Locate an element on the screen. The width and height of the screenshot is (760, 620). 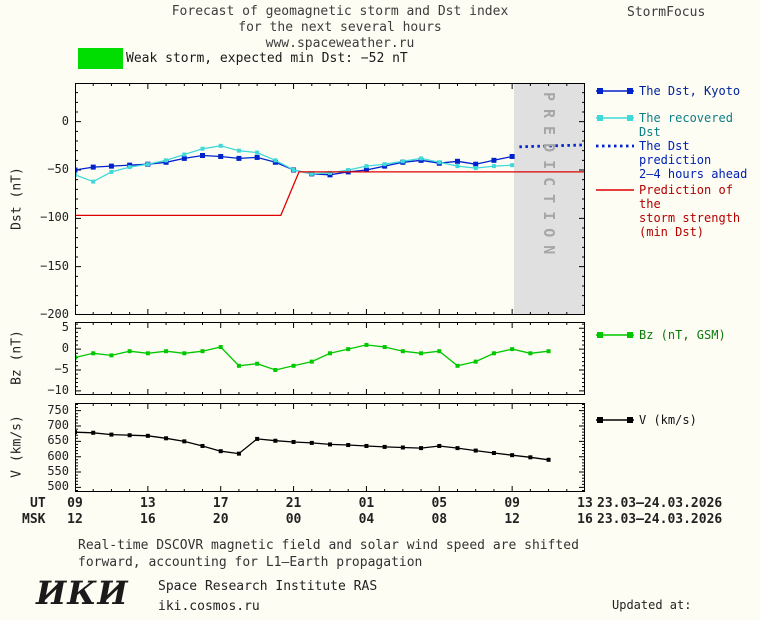
dst-axis-title: Dst (nT) is located at coordinates (17, 198).